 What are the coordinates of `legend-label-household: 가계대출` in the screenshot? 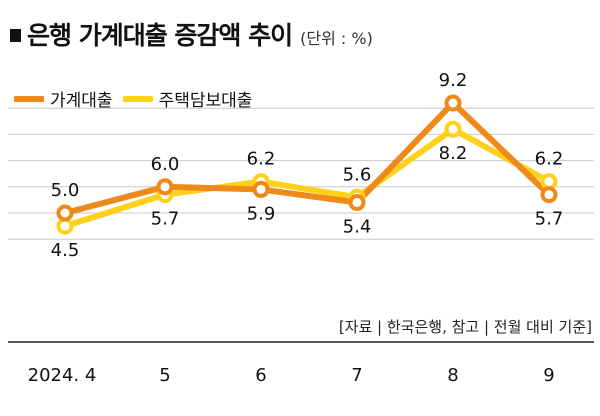 It's located at (81, 101).